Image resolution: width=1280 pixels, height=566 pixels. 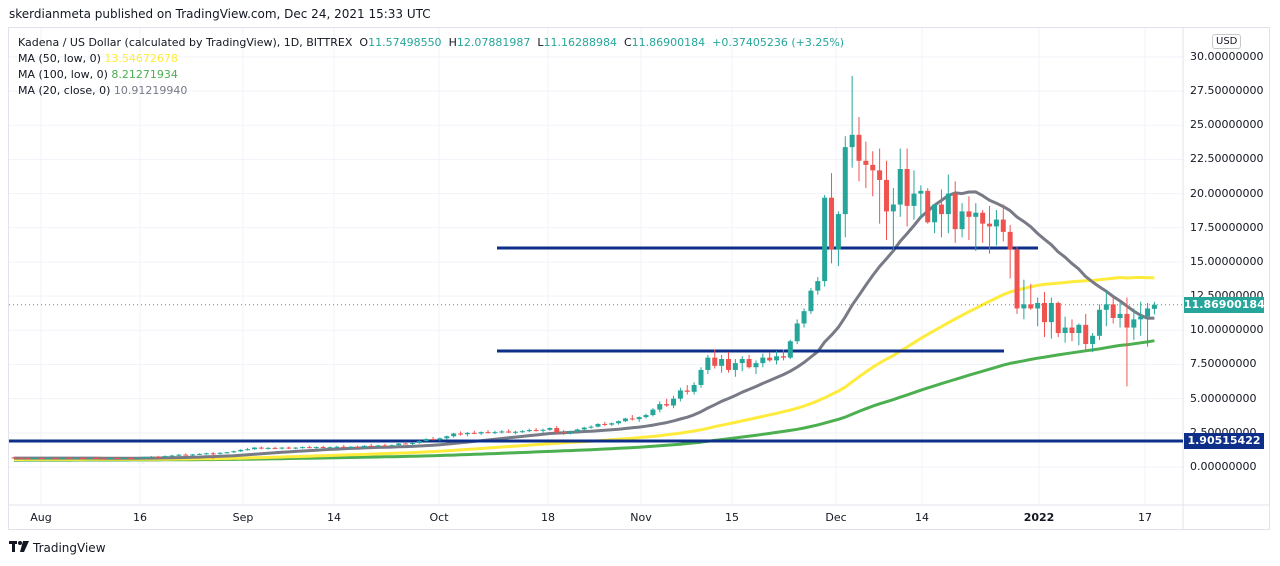 What do you see at coordinates (98, 58) in the screenshot?
I see `ma50-row: MA (50, low, 0) 13.54672678` at bounding box center [98, 58].